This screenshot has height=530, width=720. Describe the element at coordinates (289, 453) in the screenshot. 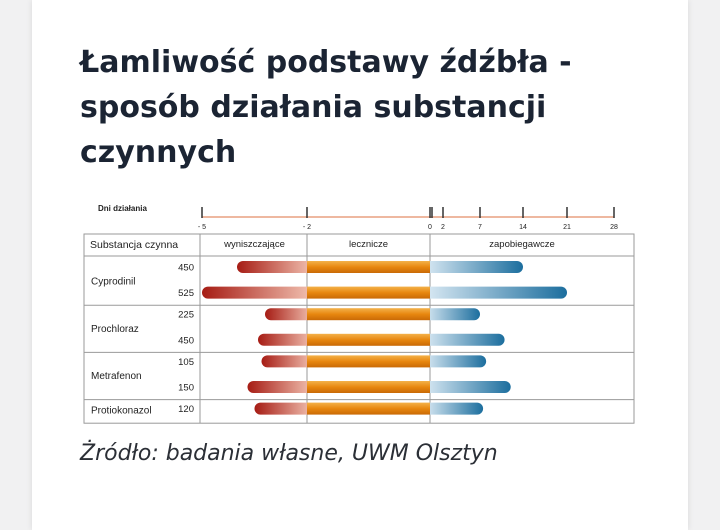

I see `source-caption: Żródło: badania własne, UWM Olsztyn` at that location.